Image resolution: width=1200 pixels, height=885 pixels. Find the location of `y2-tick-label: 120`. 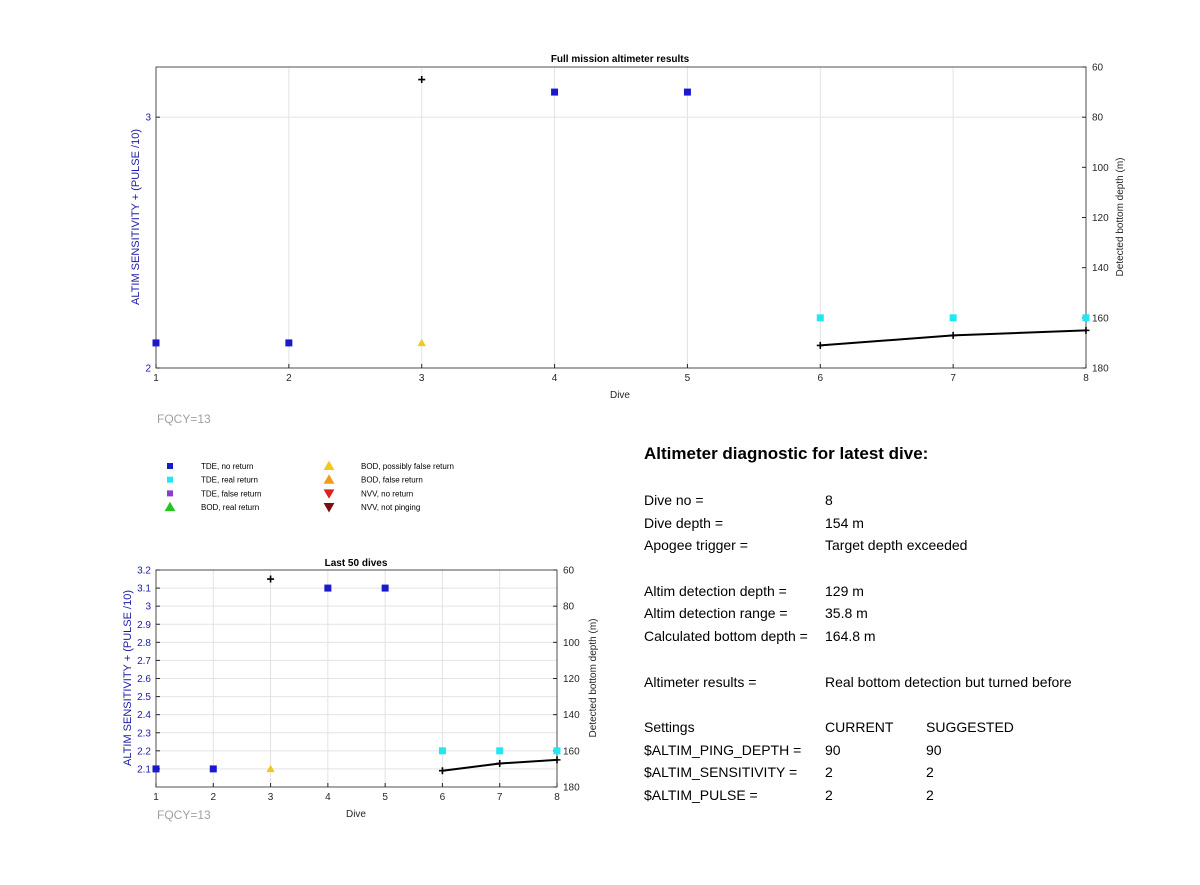

y2-tick-label: 120 is located at coordinates (1100, 218).